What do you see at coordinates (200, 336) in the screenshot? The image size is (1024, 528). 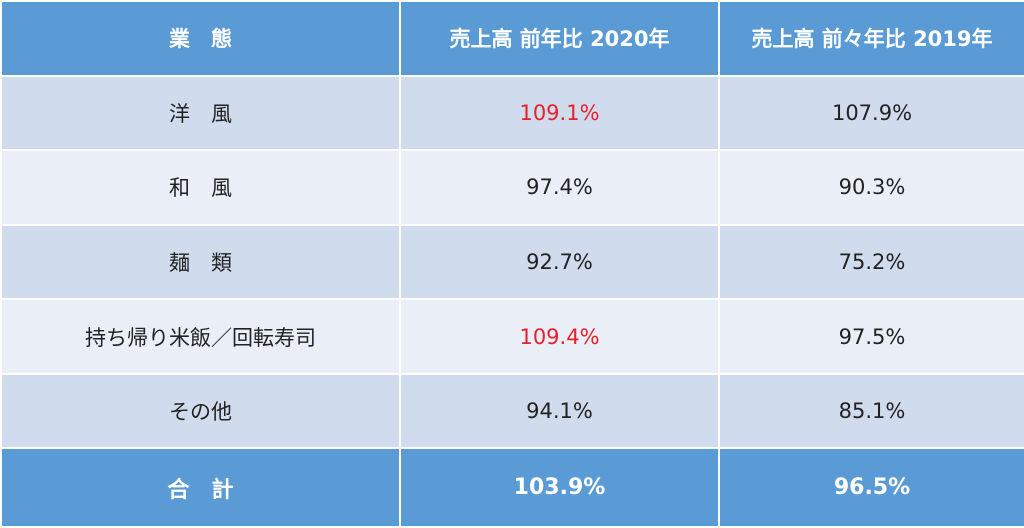 I see `row-category: 持ち帰り米飯／回転寿司` at bounding box center [200, 336].